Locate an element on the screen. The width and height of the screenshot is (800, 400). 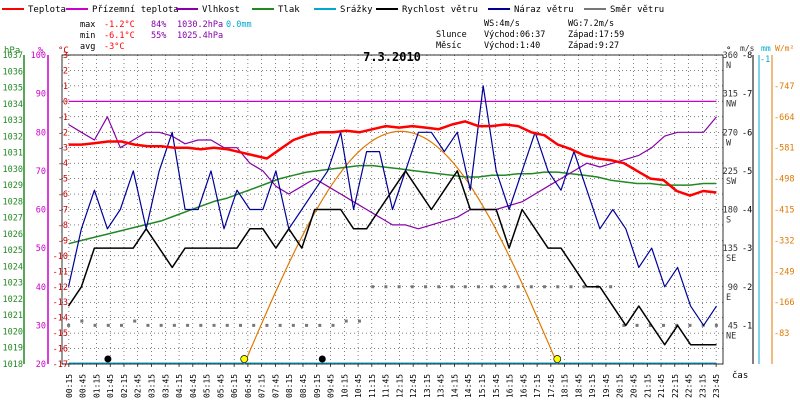
solar-tick: -664 is located at coordinates (784, 118).